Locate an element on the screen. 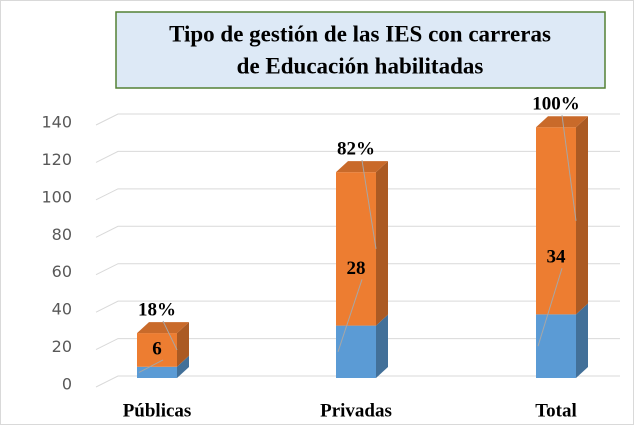 This screenshot has width=635, height=426. data-label: 34 is located at coordinates (557, 257).